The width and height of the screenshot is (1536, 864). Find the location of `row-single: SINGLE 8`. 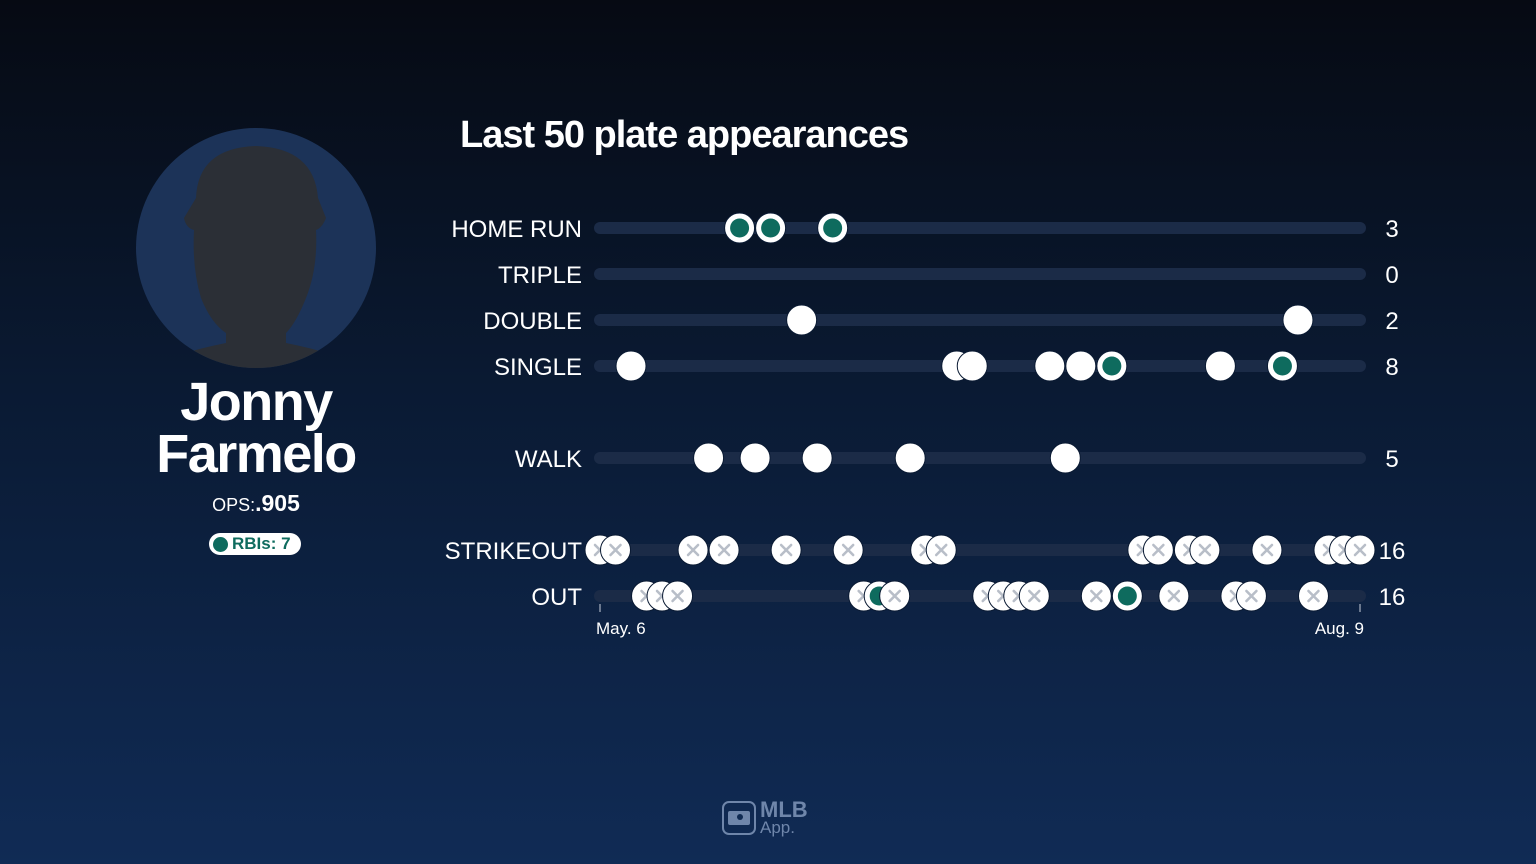

row-single: SINGLE 8 is located at coordinates (946, 366).